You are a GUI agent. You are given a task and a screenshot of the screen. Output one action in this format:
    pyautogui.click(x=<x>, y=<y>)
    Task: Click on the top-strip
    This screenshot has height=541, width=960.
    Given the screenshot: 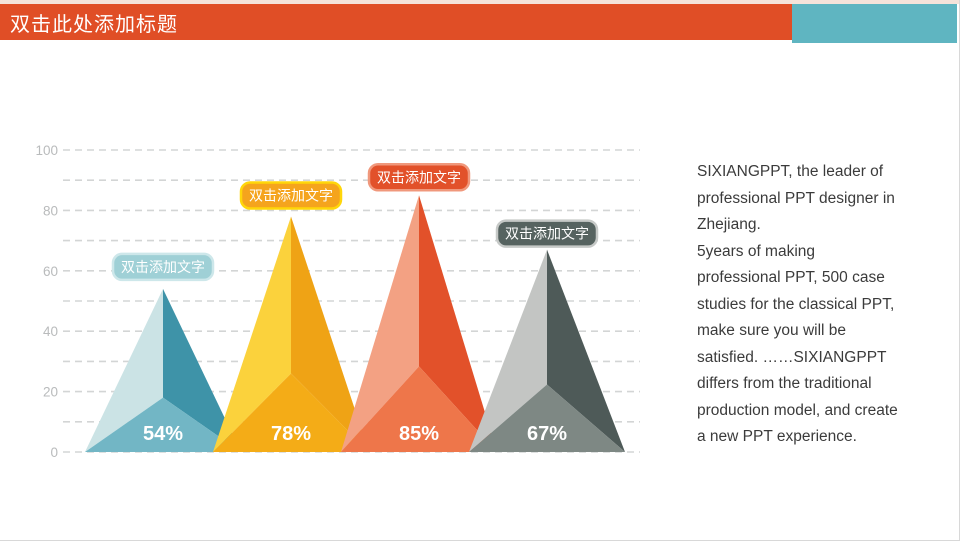 What is the action you would take?
    pyautogui.click(x=479, y=2)
    